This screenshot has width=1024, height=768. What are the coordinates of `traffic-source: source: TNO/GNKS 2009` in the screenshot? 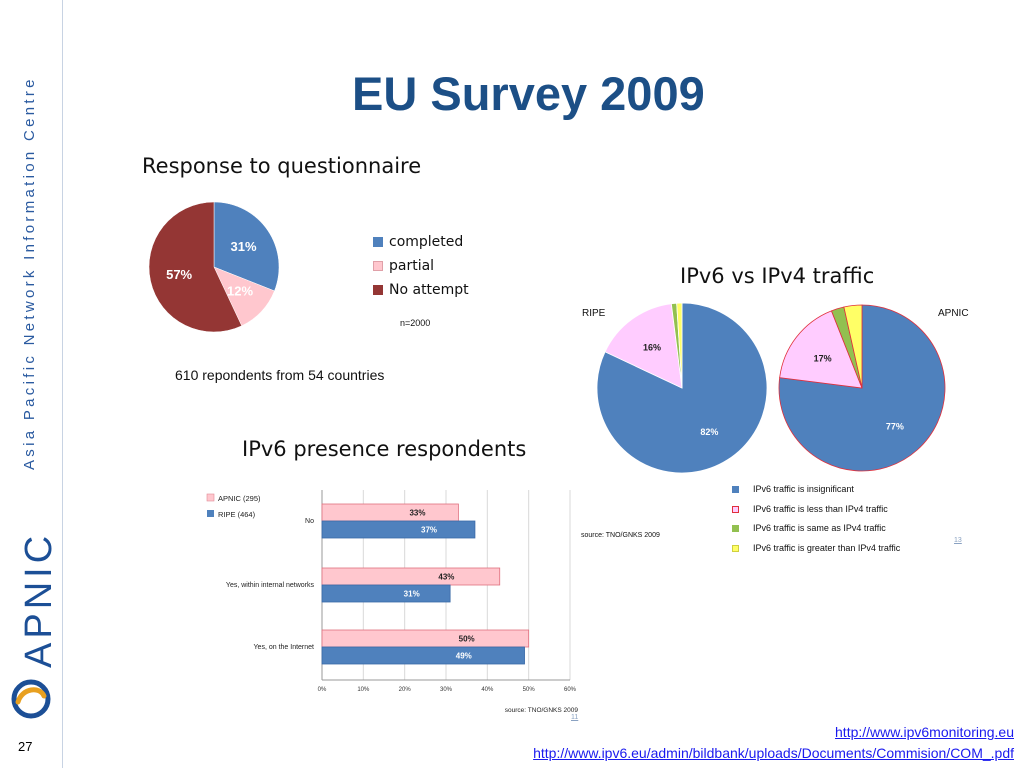 It's located at (620, 535).